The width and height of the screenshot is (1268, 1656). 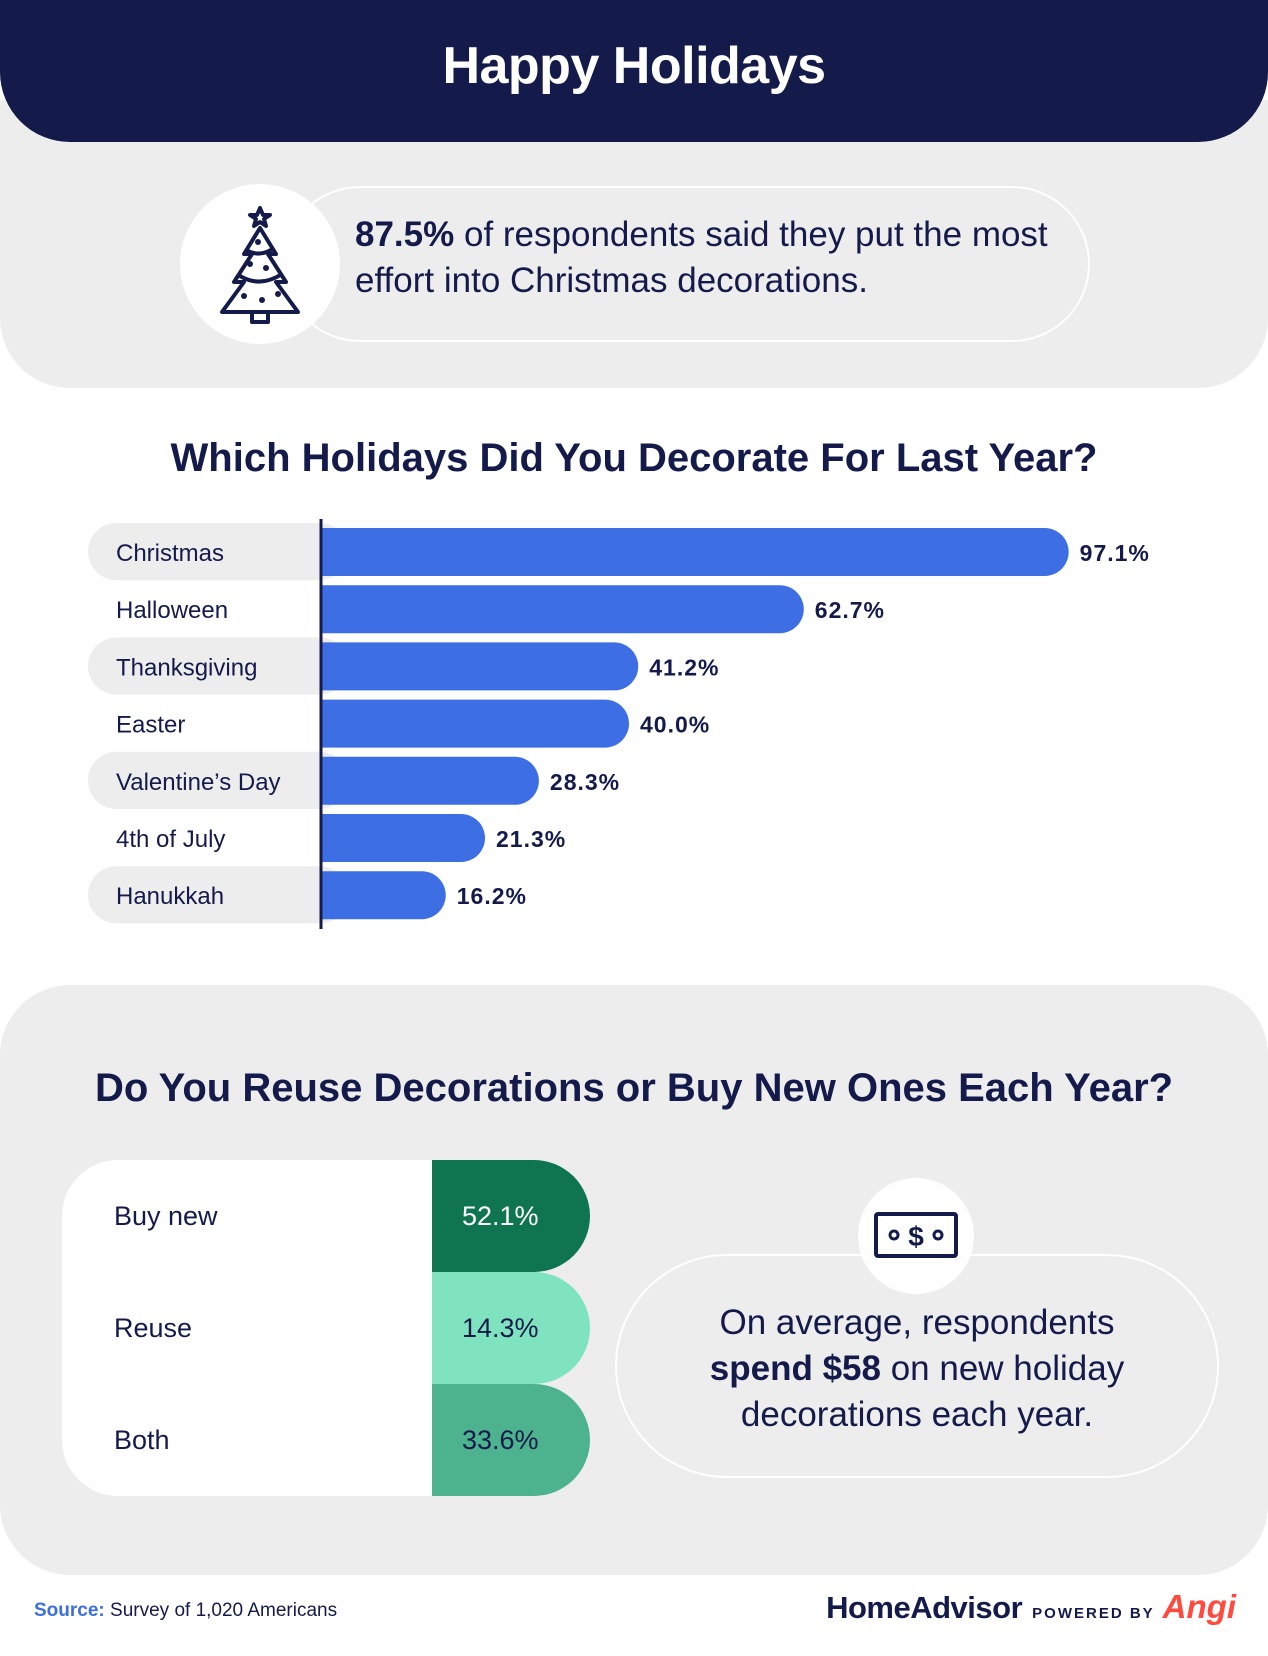 I want to click on reuse-option-value: 33.6%, so click(x=511, y=1440).